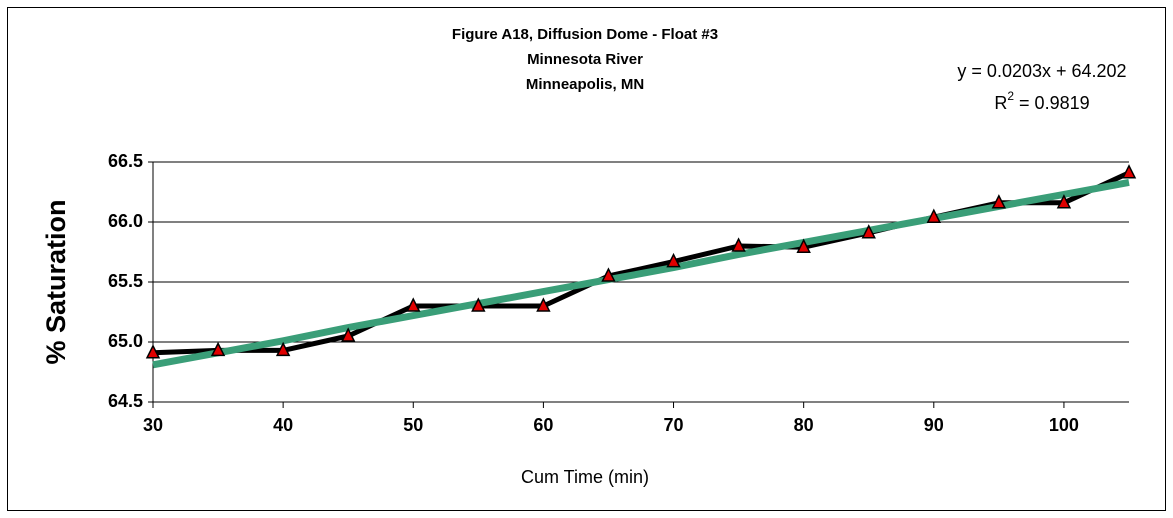  What do you see at coordinates (125, 161) in the screenshot?
I see `y-tick-label: 66.5` at bounding box center [125, 161].